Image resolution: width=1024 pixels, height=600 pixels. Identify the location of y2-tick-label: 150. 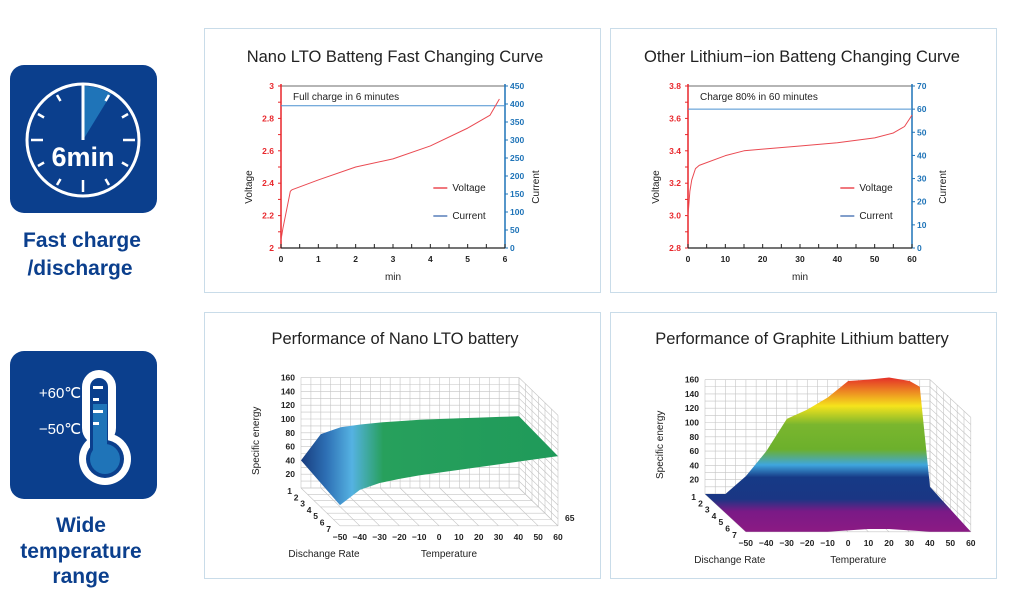
(517, 194).